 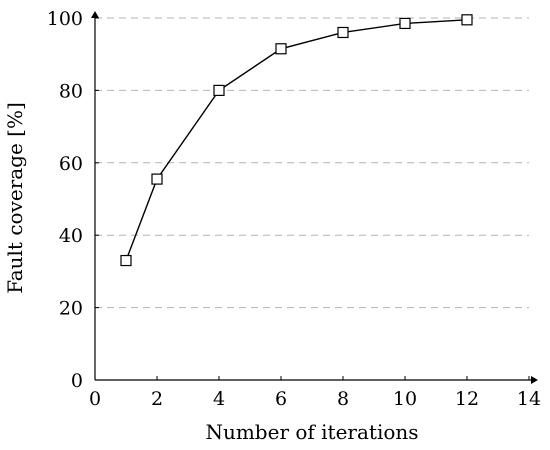 I want to click on y-tick-label-1: 20, so click(x=71, y=309).